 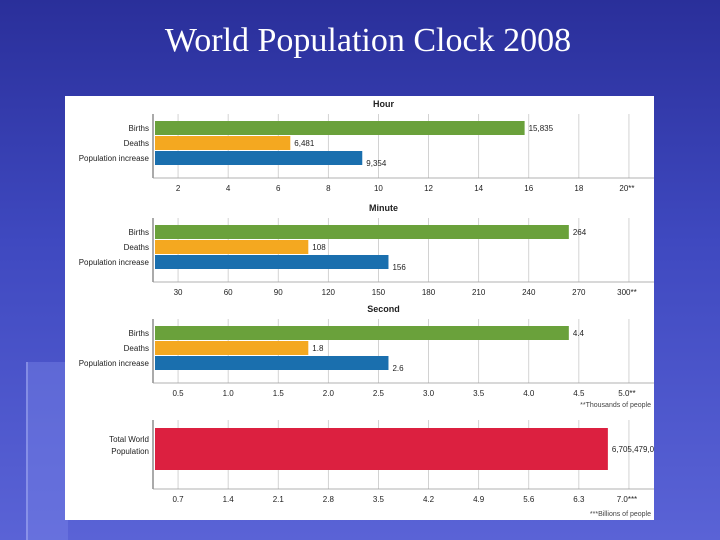 I want to click on value-label-2-1: 1.8, so click(x=318, y=348).